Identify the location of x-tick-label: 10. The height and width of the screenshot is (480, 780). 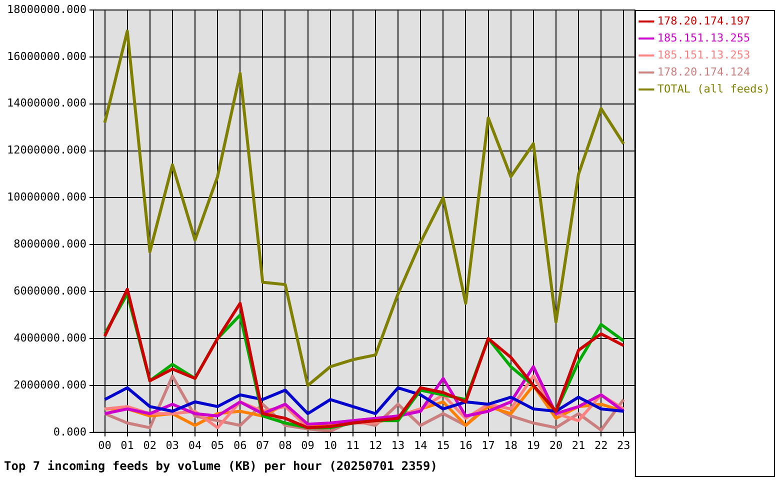
(330, 445).